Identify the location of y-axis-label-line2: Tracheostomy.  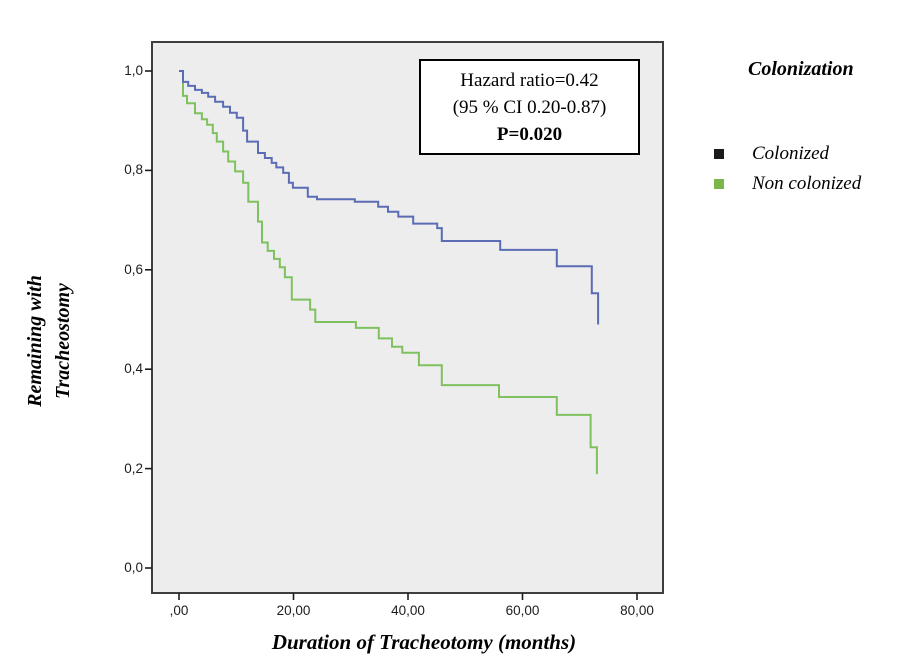
(63, 341).